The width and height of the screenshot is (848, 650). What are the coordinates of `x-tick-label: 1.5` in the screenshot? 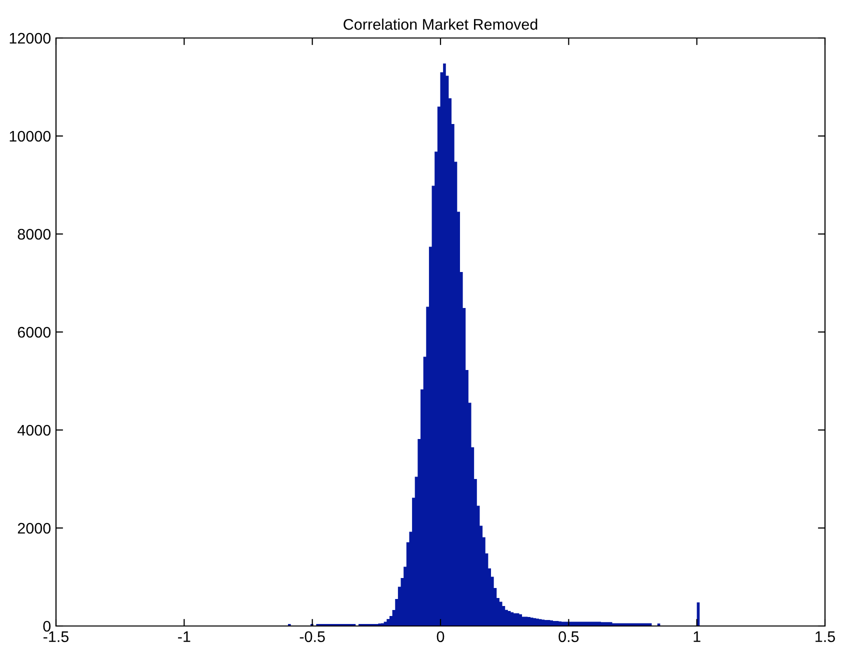 It's located at (825, 636).